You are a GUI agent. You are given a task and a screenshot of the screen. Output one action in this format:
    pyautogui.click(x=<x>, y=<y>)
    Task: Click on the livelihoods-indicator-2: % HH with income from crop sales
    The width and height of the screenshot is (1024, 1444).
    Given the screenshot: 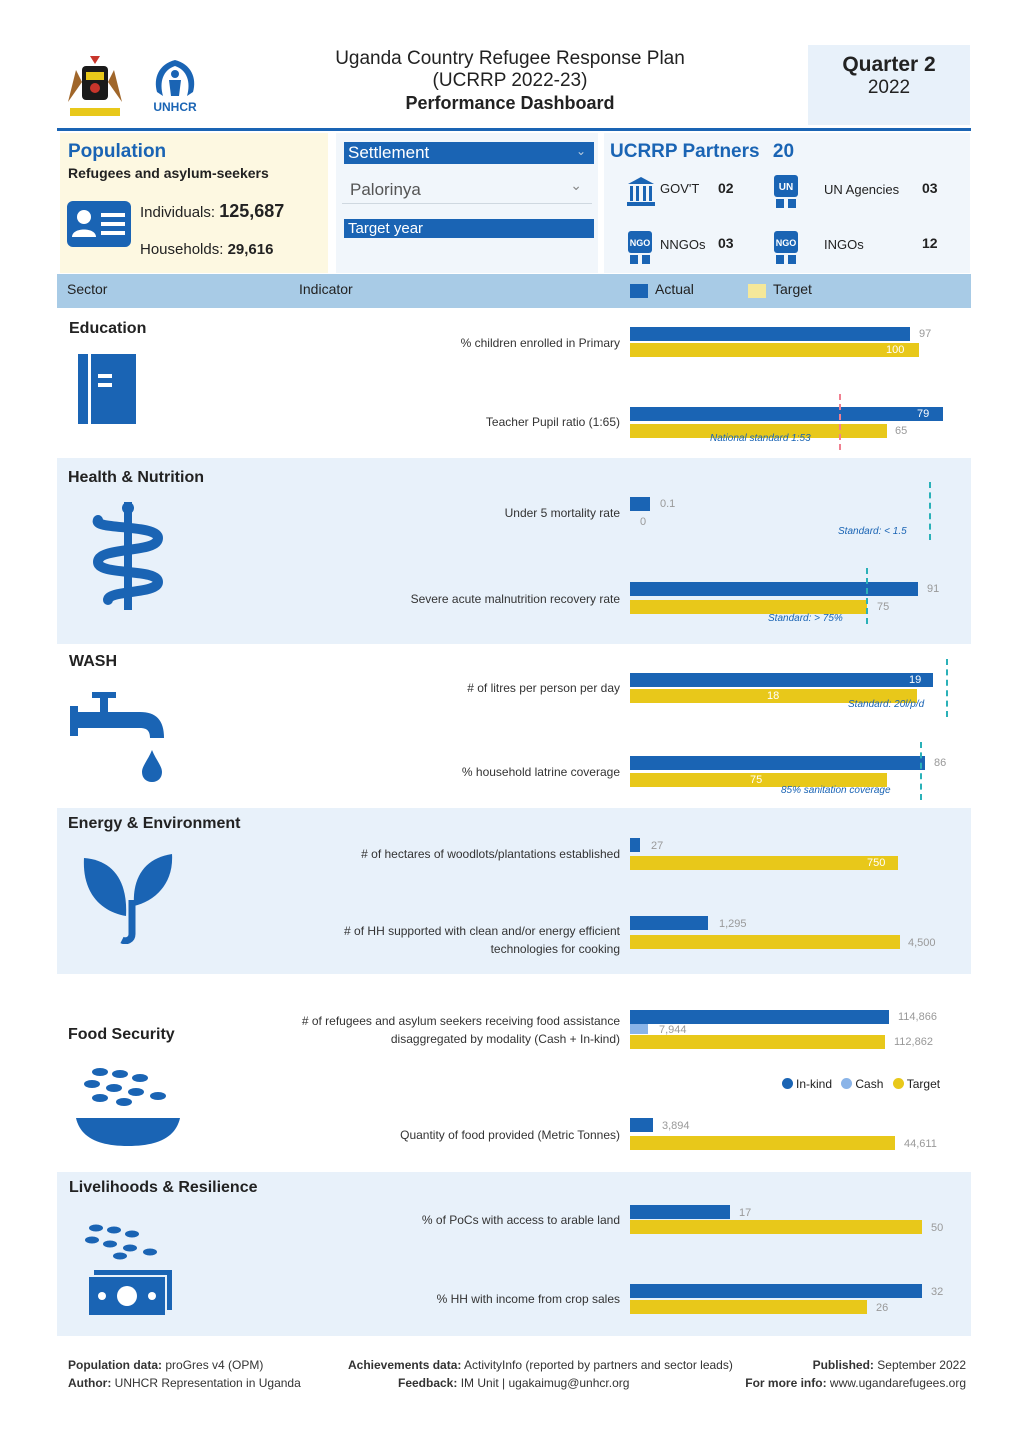 What is the action you would take?
    pyautogui.click(x=528, y=1299)
    